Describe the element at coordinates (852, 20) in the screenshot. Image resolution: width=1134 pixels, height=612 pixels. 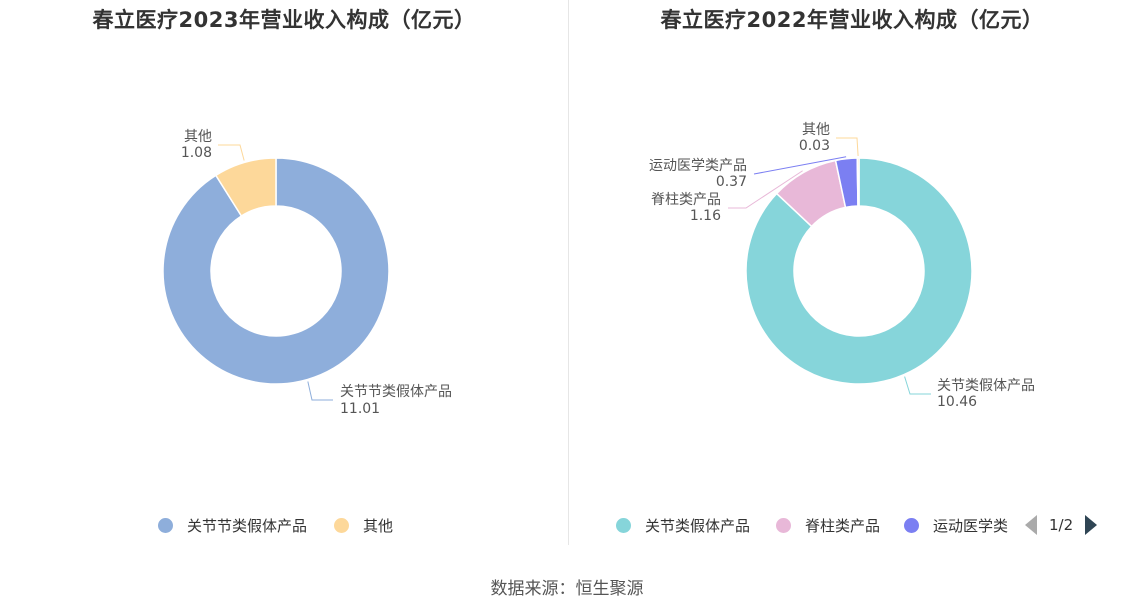
I see `chart-title-2022: 春立医疗2022年营业收入构成（亿元）` at that location.